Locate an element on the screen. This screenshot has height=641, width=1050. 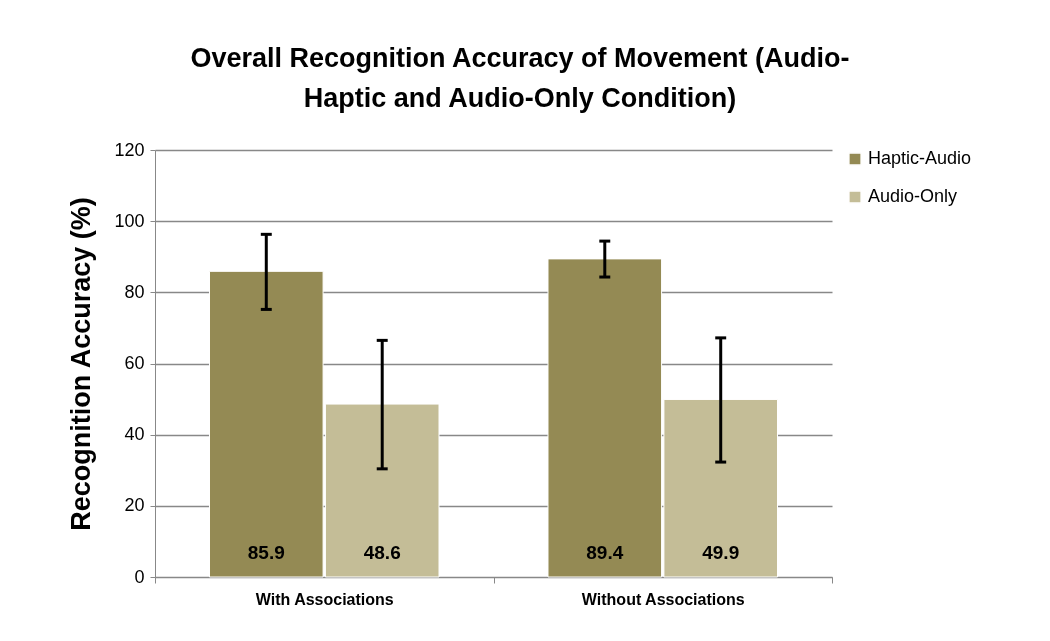
y-tick-label: 40 is located at coordinates (134, 434).